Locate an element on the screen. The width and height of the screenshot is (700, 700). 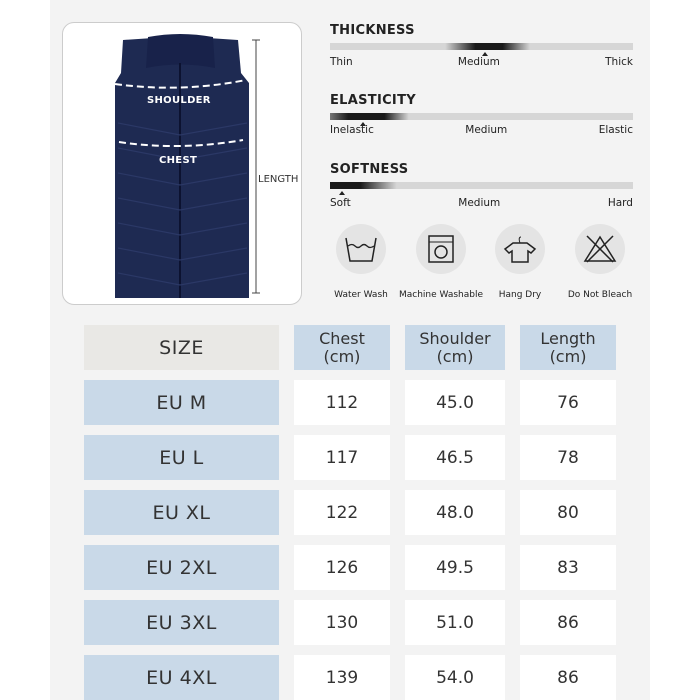
measurement-cell: 80 is located at coordinates (568, 512).